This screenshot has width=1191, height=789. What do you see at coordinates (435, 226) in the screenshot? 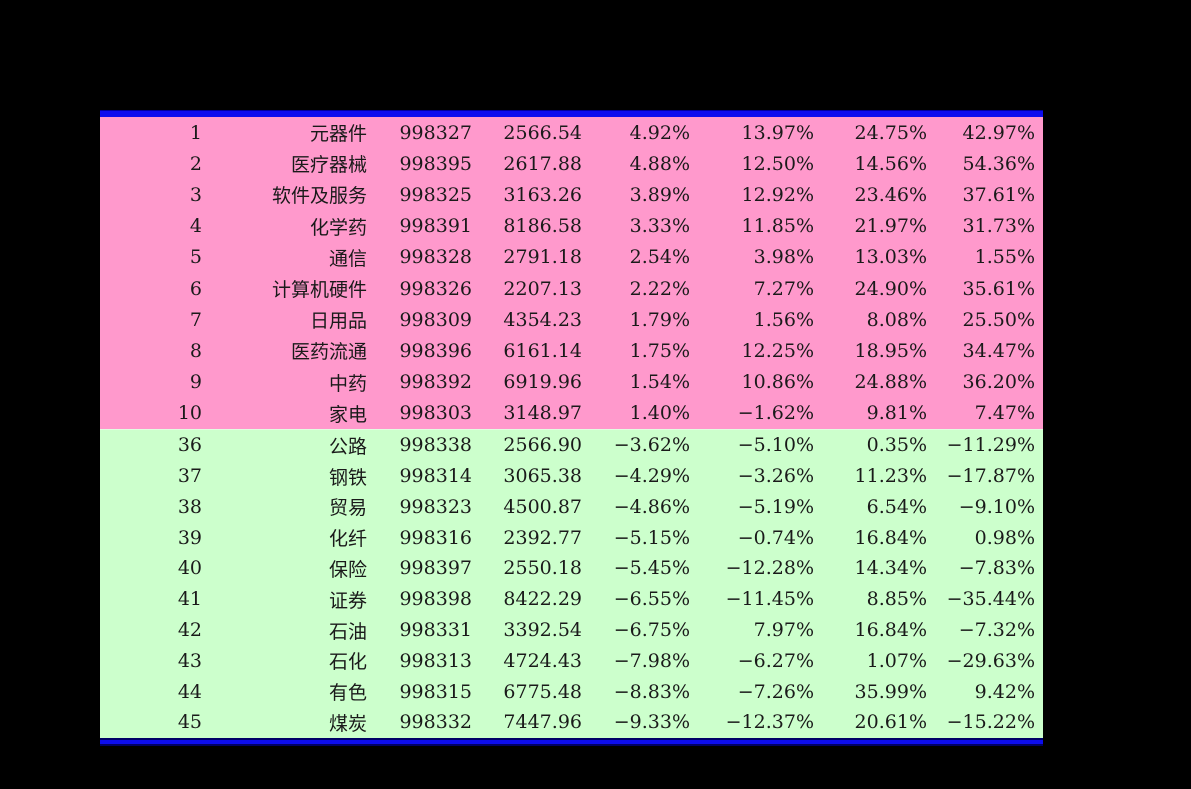
I see `cell-code: 998391` at bounding box center [435, 226].